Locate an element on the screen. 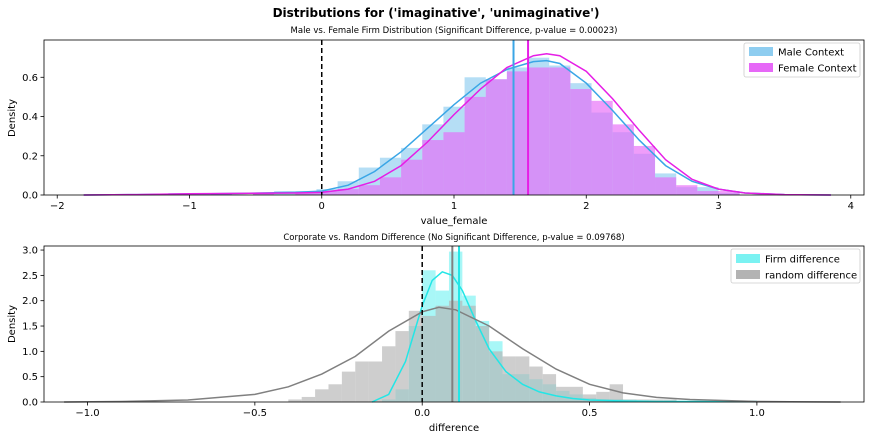 The height and width of the screenshot is (440, 872). top-y-tick-label: 0.4 is located at coordinates (30, 117).